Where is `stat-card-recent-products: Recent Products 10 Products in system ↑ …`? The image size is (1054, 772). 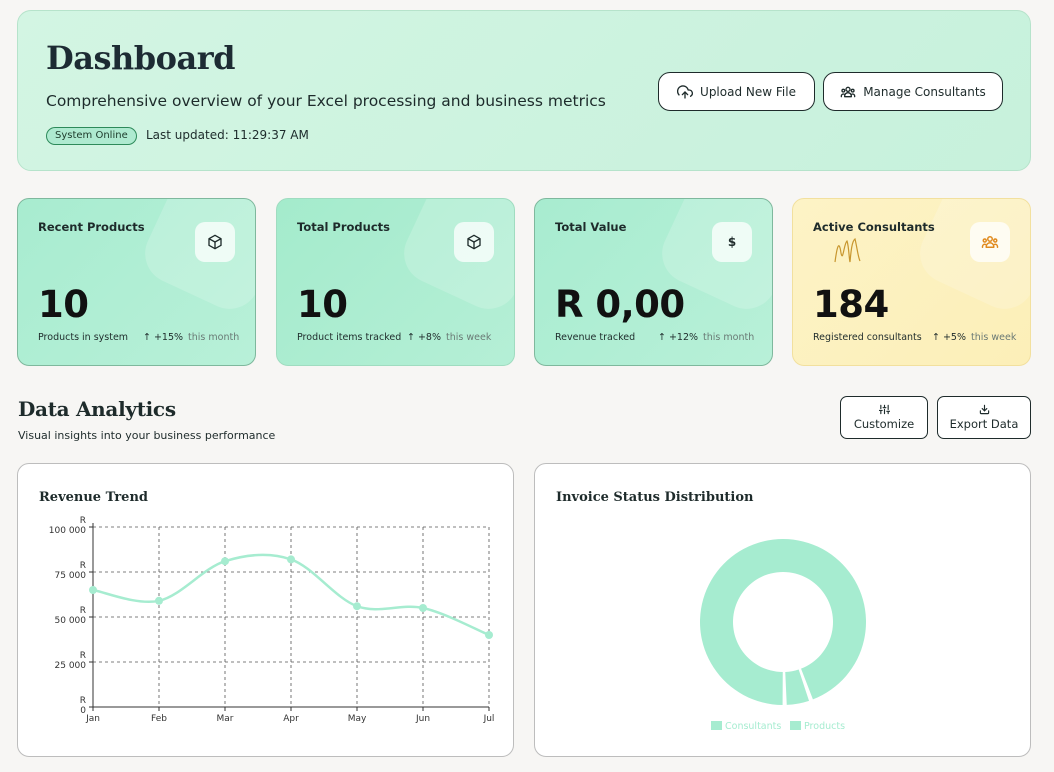 stat-card-recent-products: Recent Products 10 Products in system ↑ … is located at coordinates (136, 282).